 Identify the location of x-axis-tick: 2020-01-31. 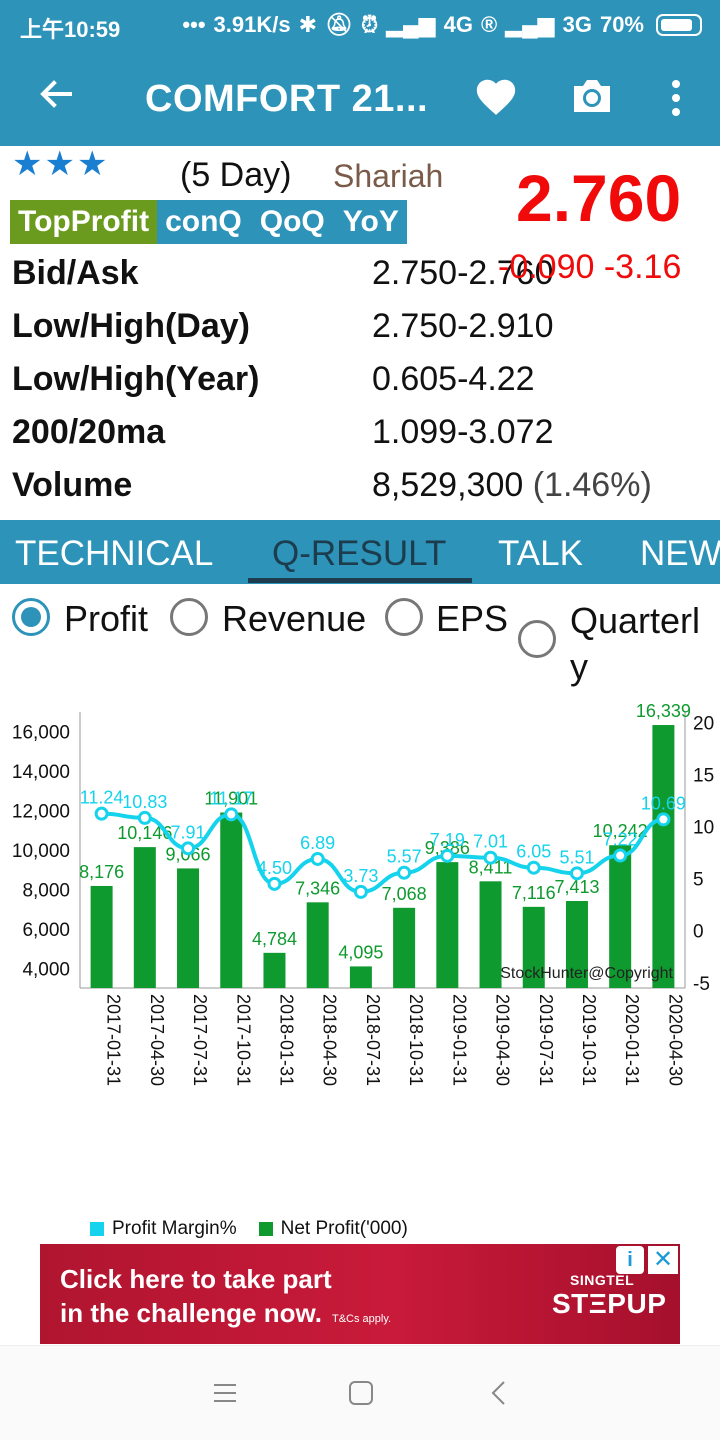
(632, 1040).